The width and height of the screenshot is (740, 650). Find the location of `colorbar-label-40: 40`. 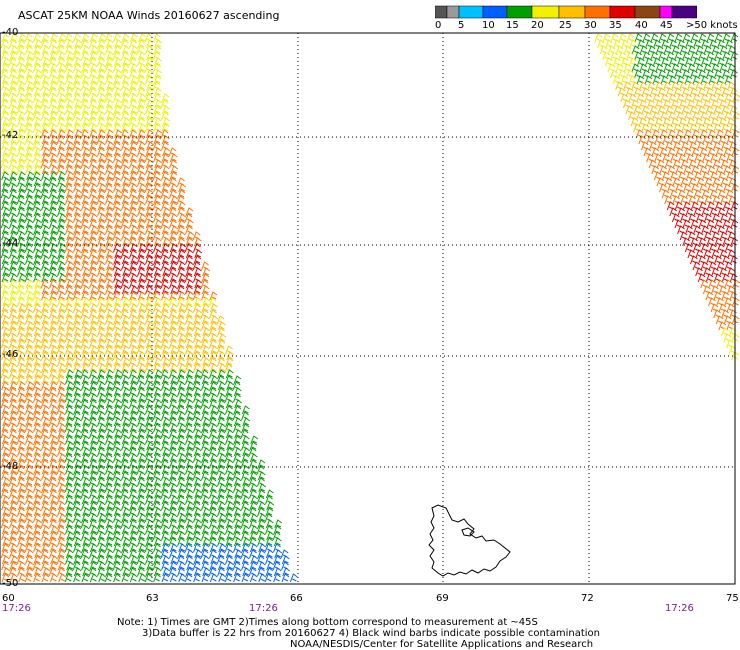

colorbar-label-40: 40 is located at coordinates (641, 25).